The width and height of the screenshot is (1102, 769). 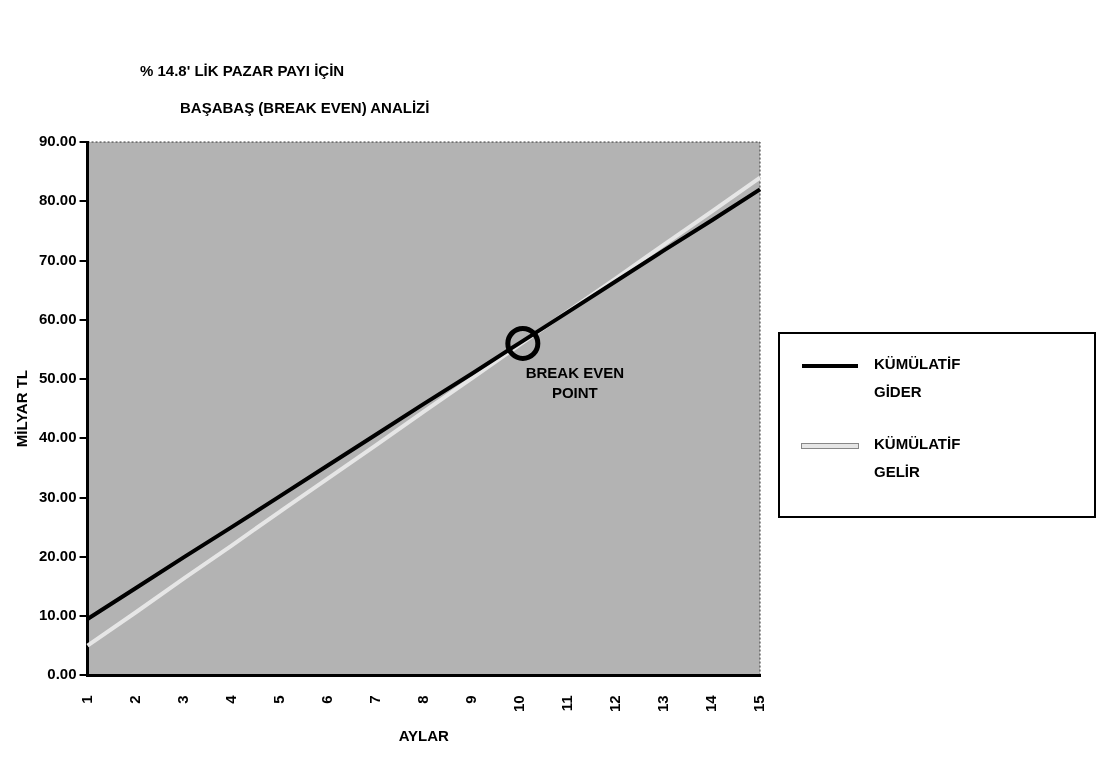 What do you see at coordinates (304, 107) in the screenshot?
I see `chart-subtitle: BAŞABAŞ (BREAK EVEN) ANALİZİ` at bounding box center [304, 107].